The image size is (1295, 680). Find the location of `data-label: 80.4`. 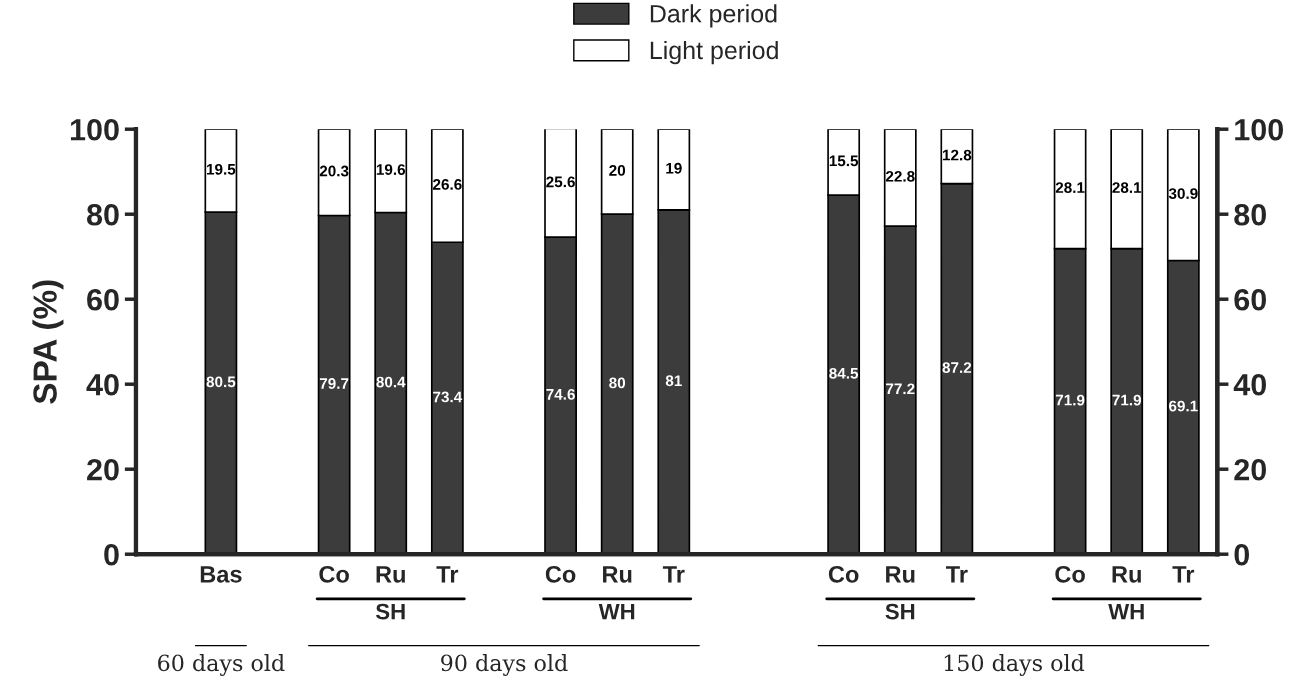

data-label: 80.4 is located at coordinates (391, 382).